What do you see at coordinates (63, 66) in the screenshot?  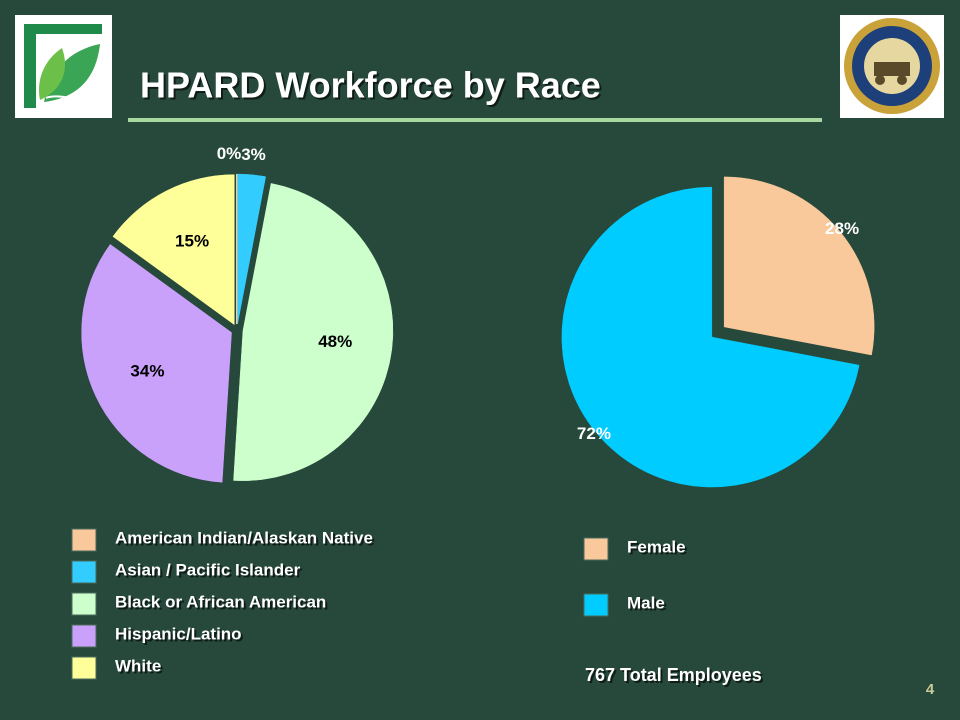 I see `parks-logo` at bounding box center [63, 66].